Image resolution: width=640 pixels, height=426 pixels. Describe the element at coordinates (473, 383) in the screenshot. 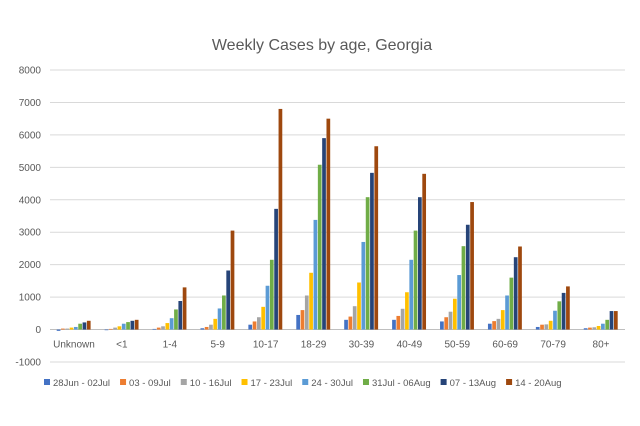

I see `legend-label: 07 - 13Aug` at that location.